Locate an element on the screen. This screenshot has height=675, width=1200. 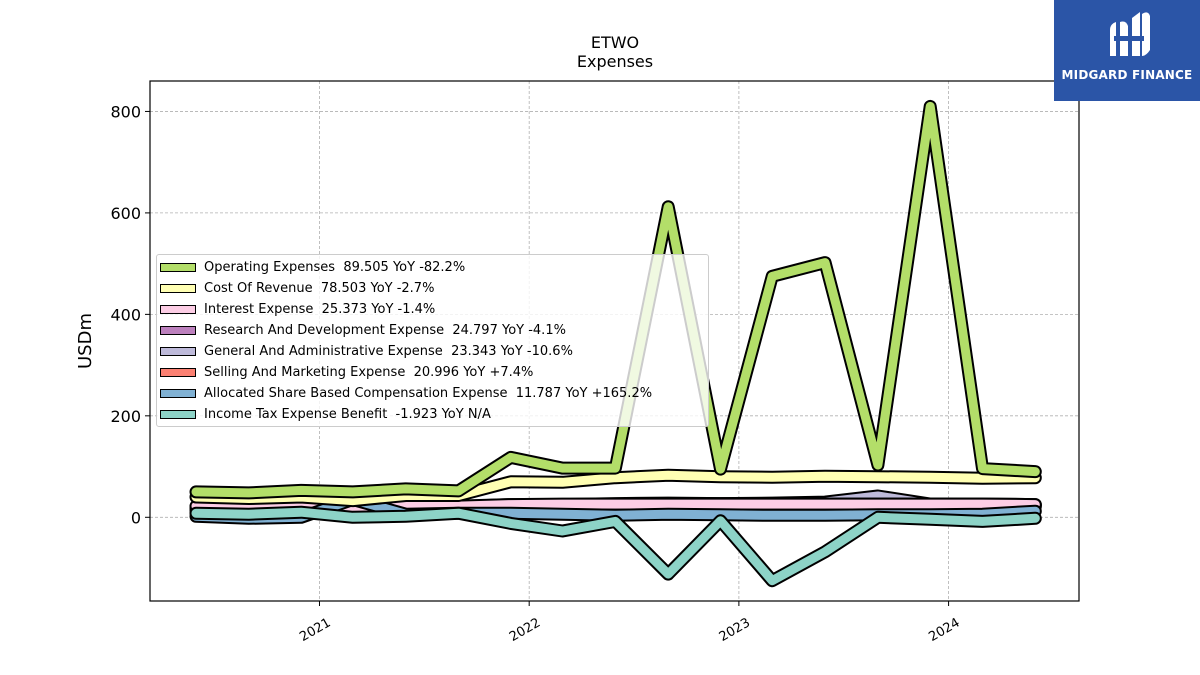
x-tick-label: 2022 is located at coordinates (525, 630).